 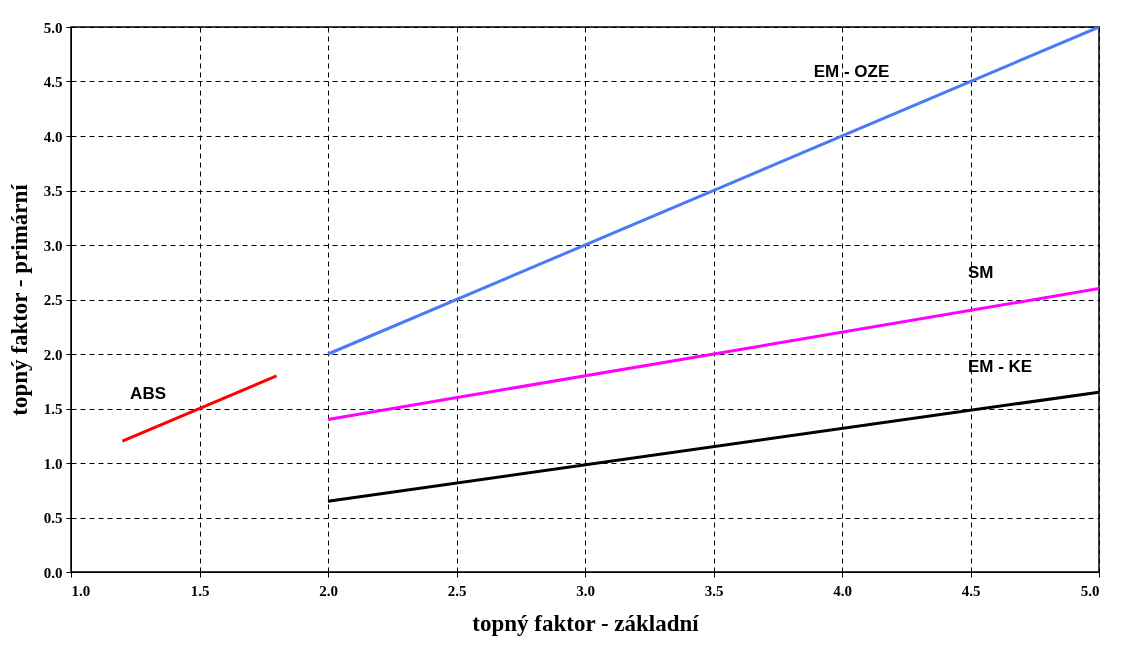 What do you see at coordinates (53, 354) in the screenshot?
I see `y-tick-label: 2.0` at bounding box center [53, 354].